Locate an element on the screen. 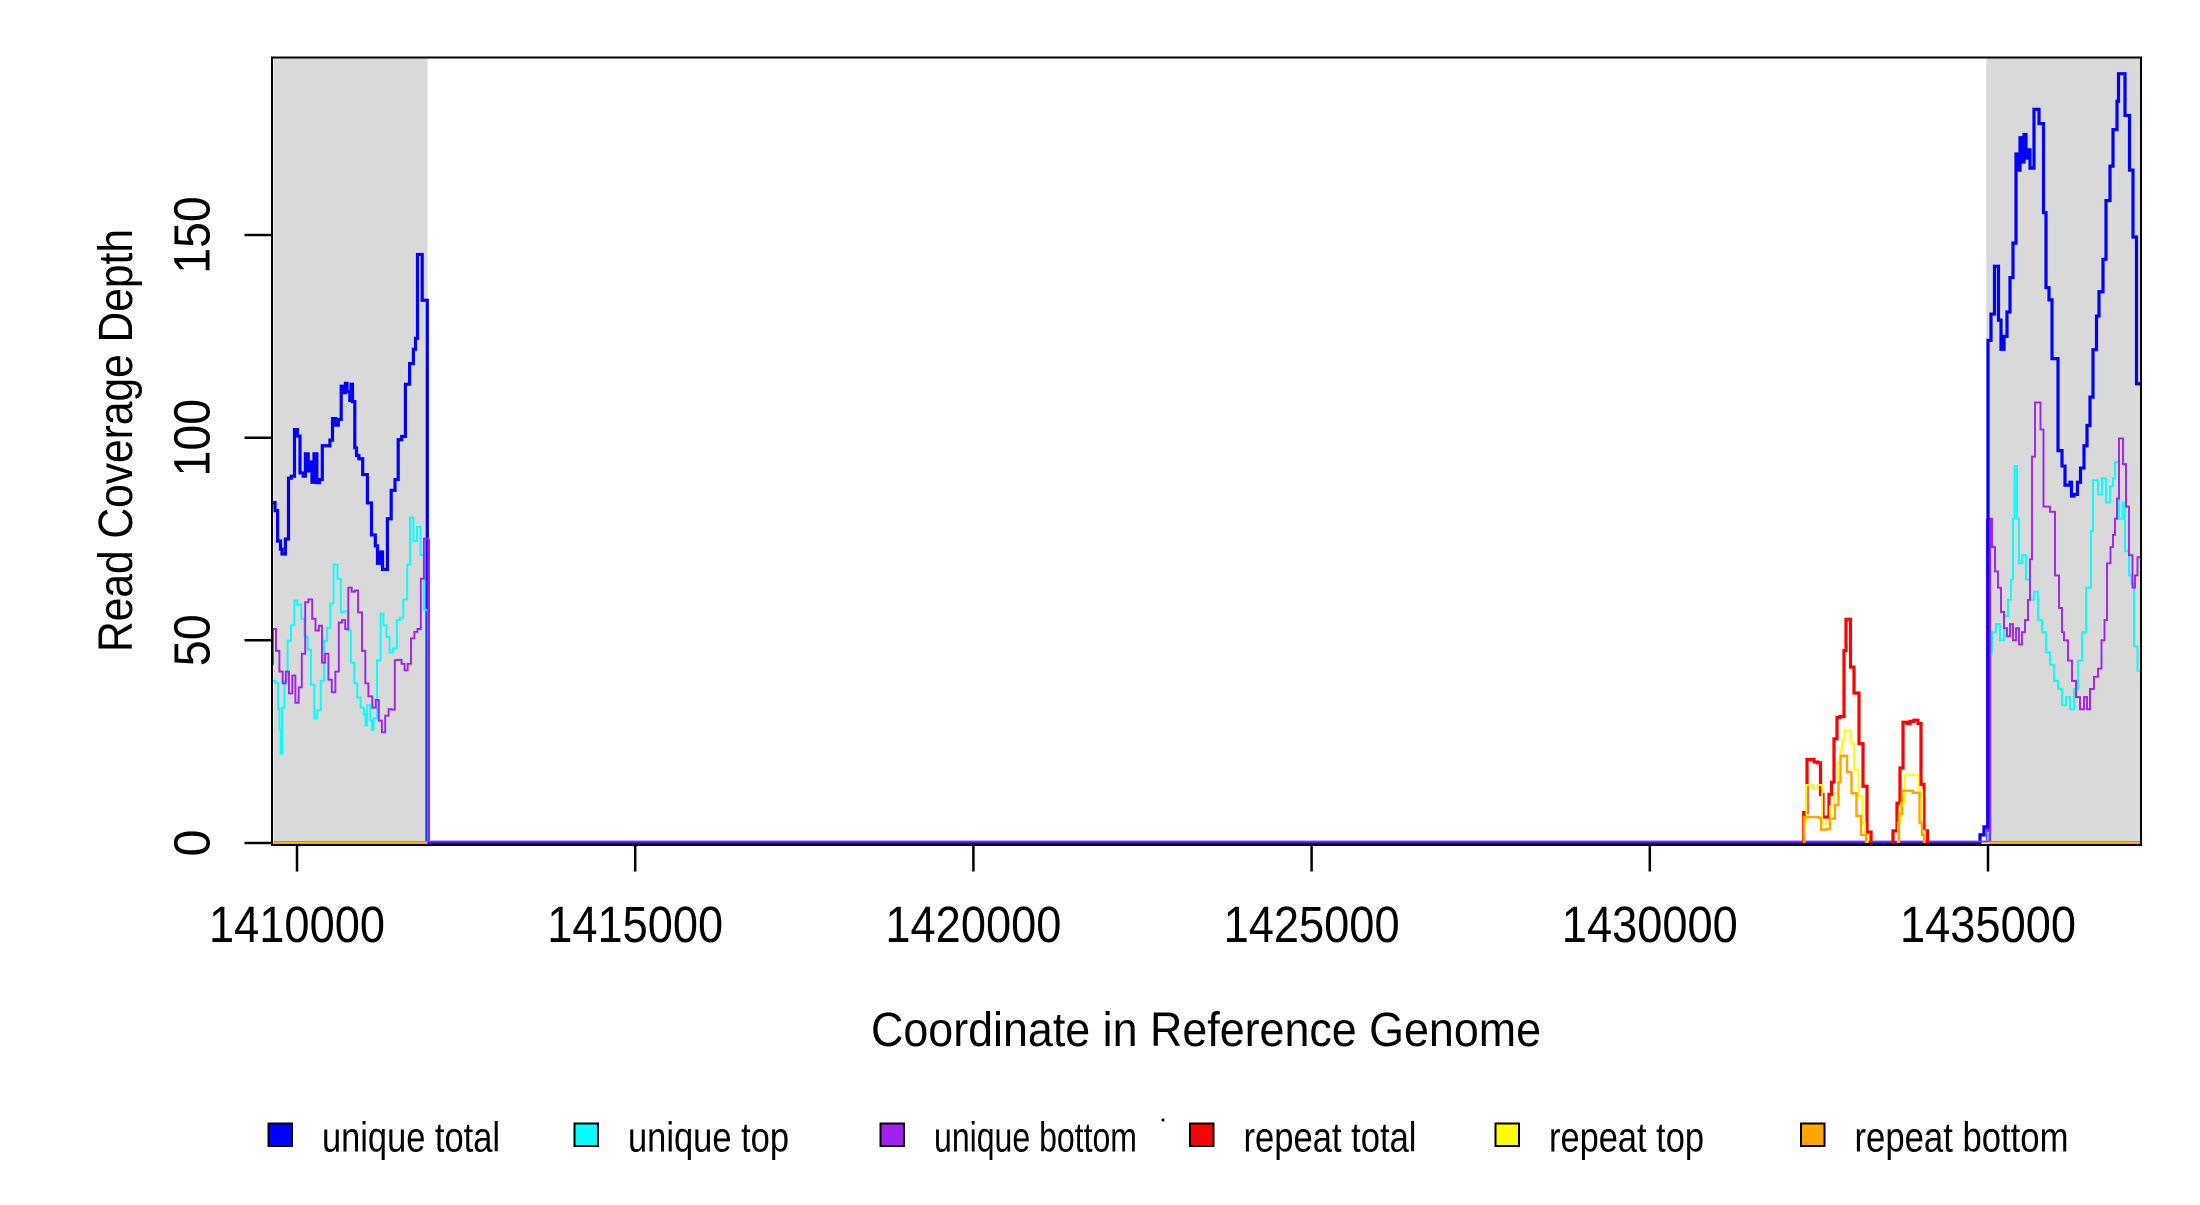  svg-text: 1430000 is located at coordinates (1650, 924).